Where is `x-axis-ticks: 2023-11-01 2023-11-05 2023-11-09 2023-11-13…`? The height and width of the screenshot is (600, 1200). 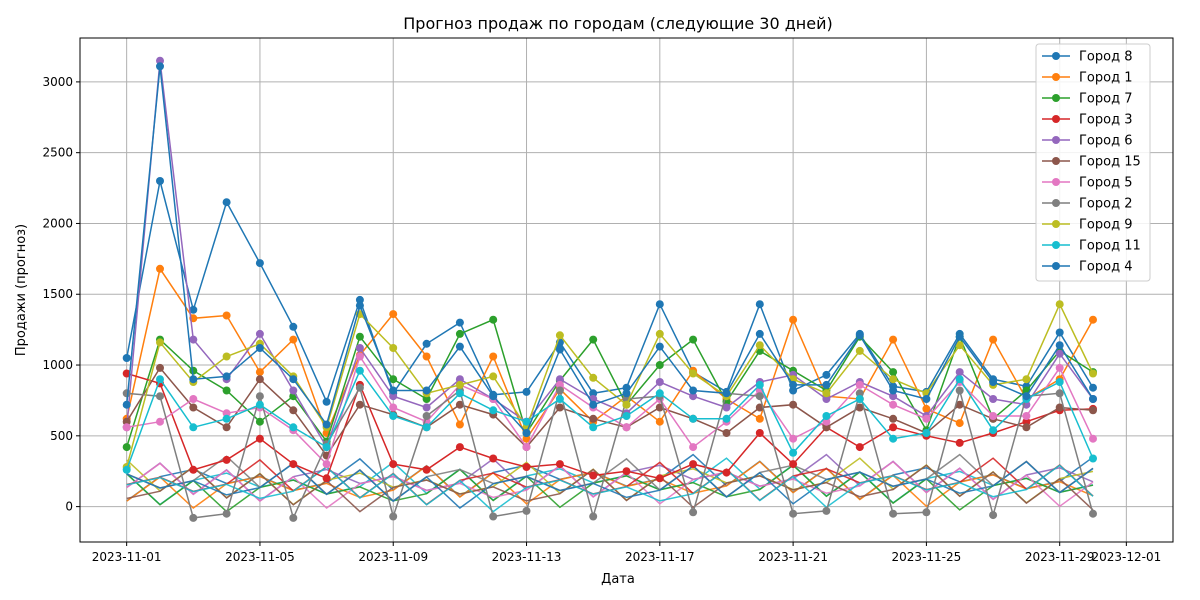 x-axis-ticks: 2023-11-01 2023-11-05 2023-11-09 2023-11-13… is located at coordinates (626, 553).